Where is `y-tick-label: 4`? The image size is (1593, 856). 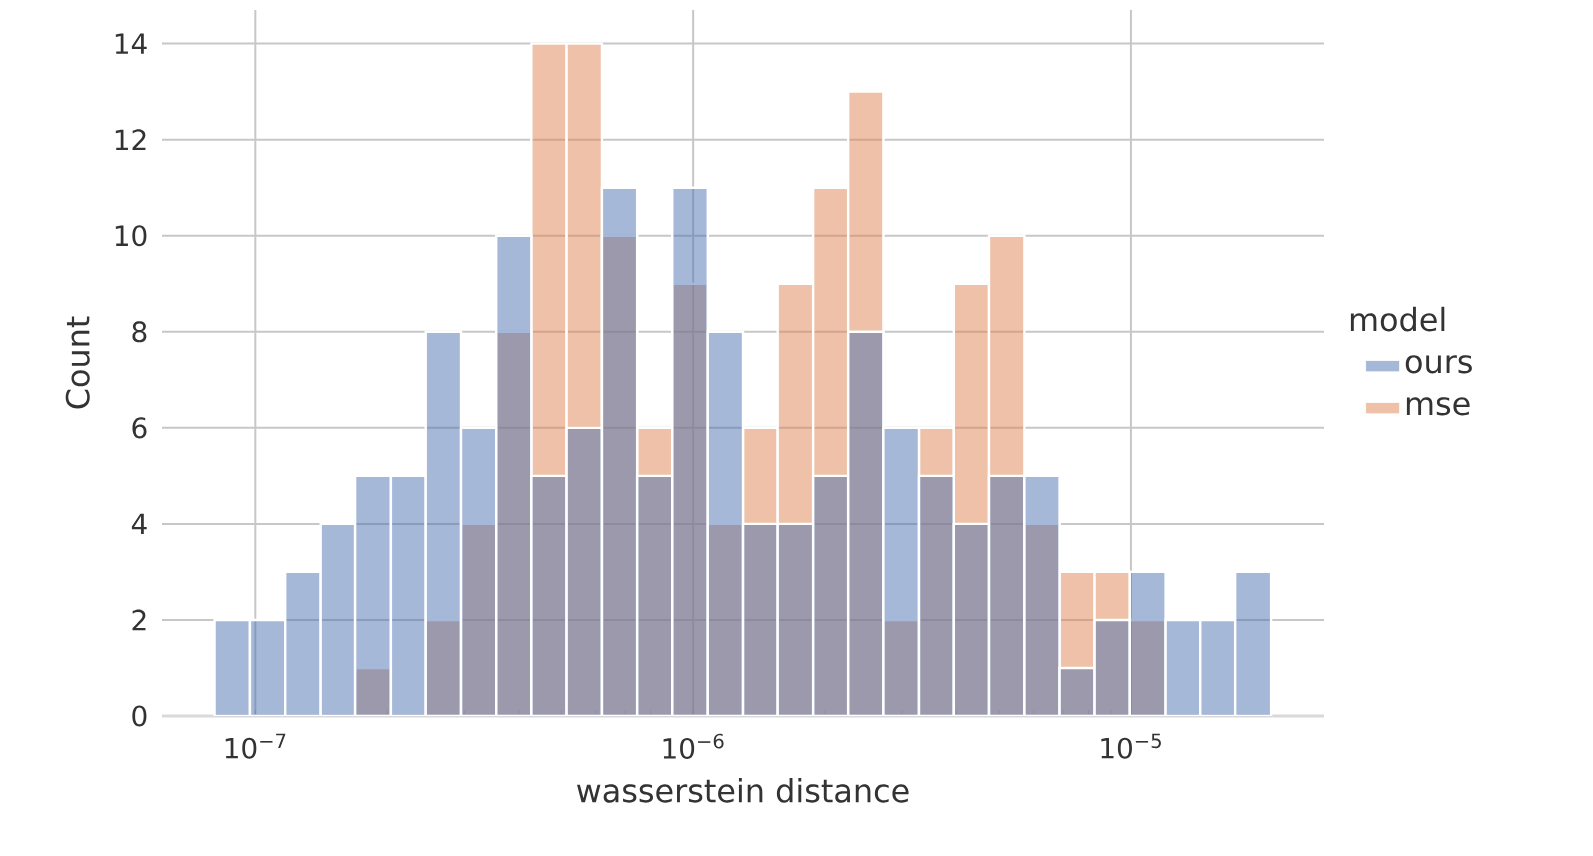
y-tick-label: 4 is located at coordinates (139, 524).